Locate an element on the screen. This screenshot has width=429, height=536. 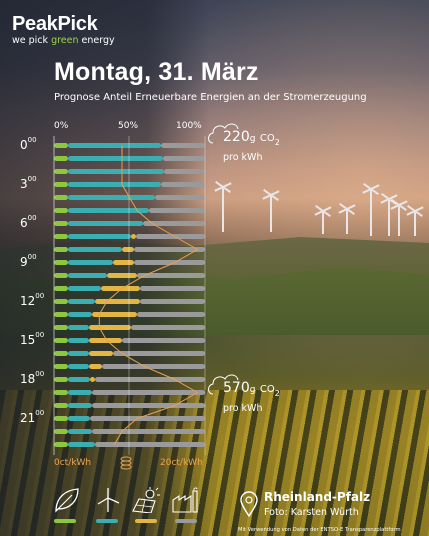
hour-label: 2100 is located at coordinates (32, 417).